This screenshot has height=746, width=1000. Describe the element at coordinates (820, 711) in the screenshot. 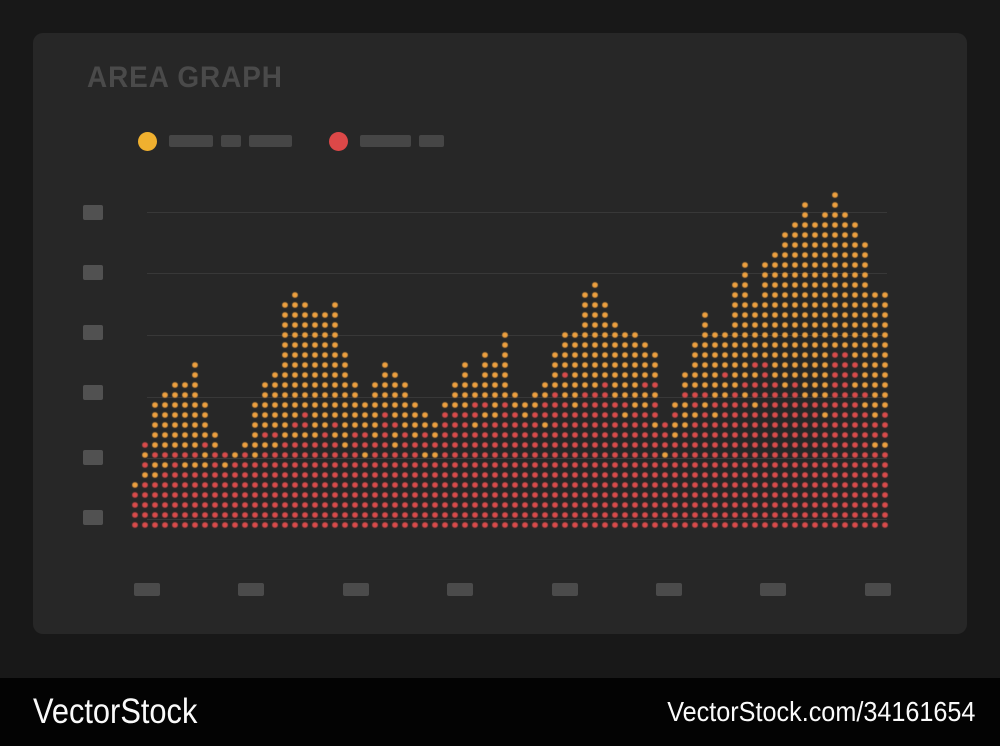

I see `vectorstock-image-url: VectorStock.com/34161654` at that location.